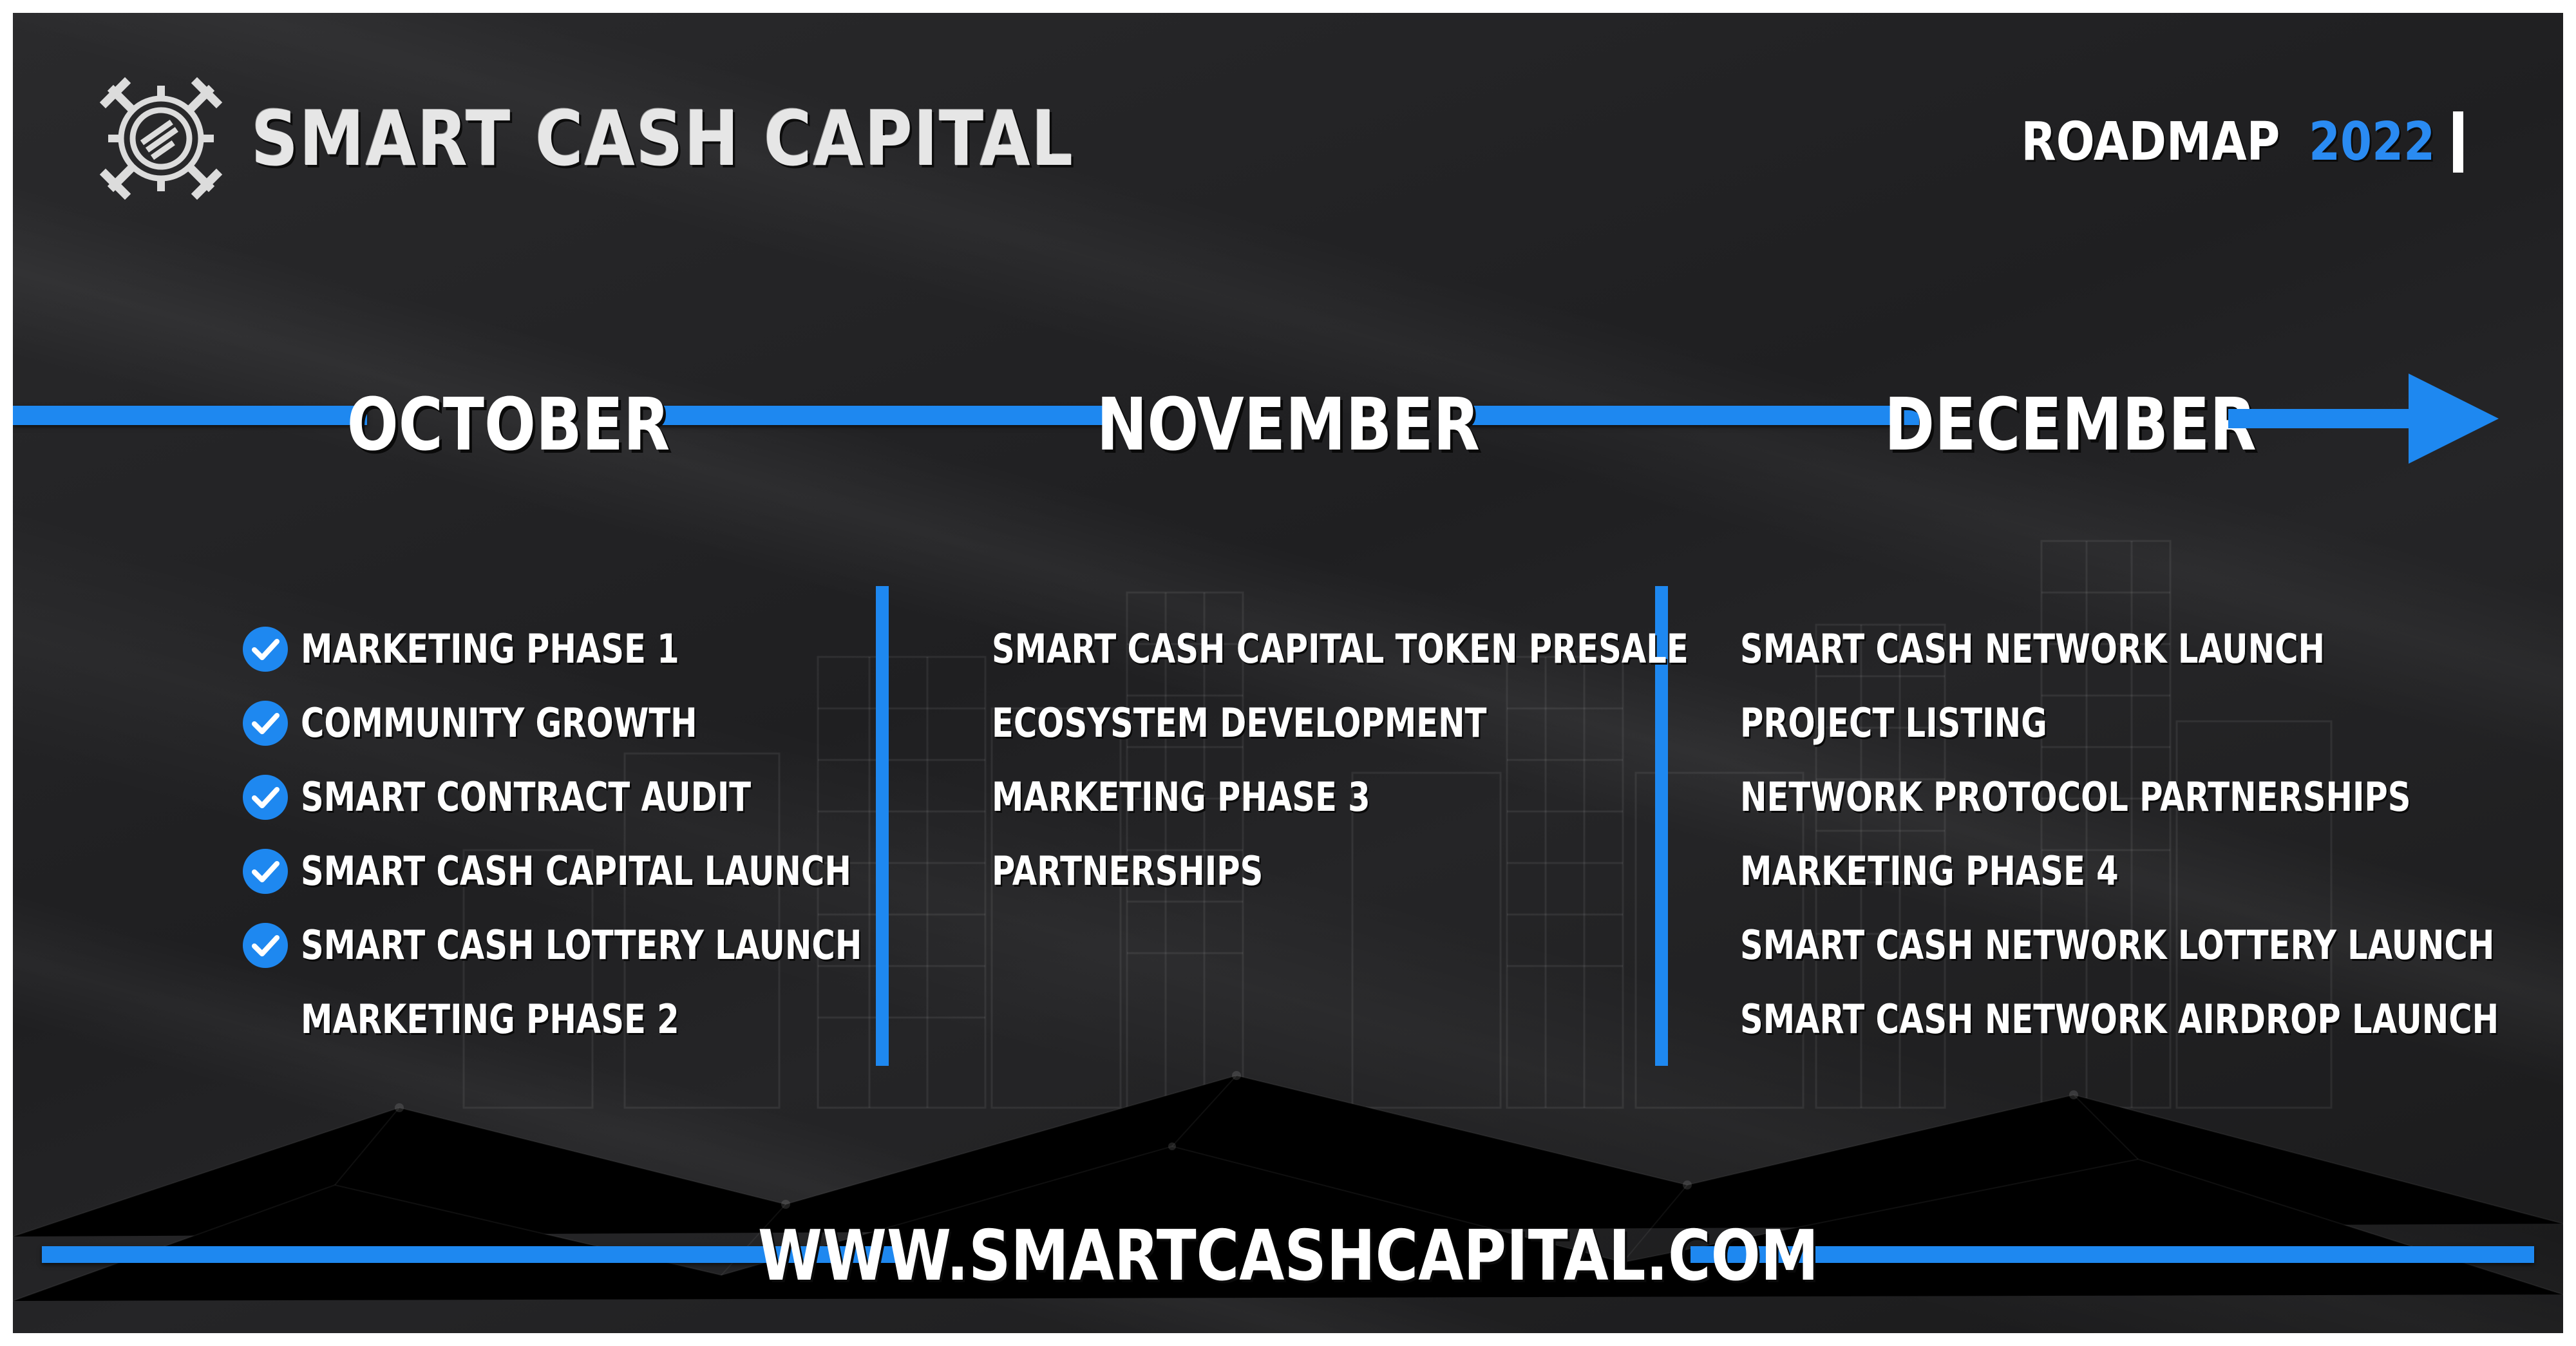 The image size is (2576, 1346). I want to click on milestone-label: SMART CASH NETWORK LAUNCH, so click(2033, 648).